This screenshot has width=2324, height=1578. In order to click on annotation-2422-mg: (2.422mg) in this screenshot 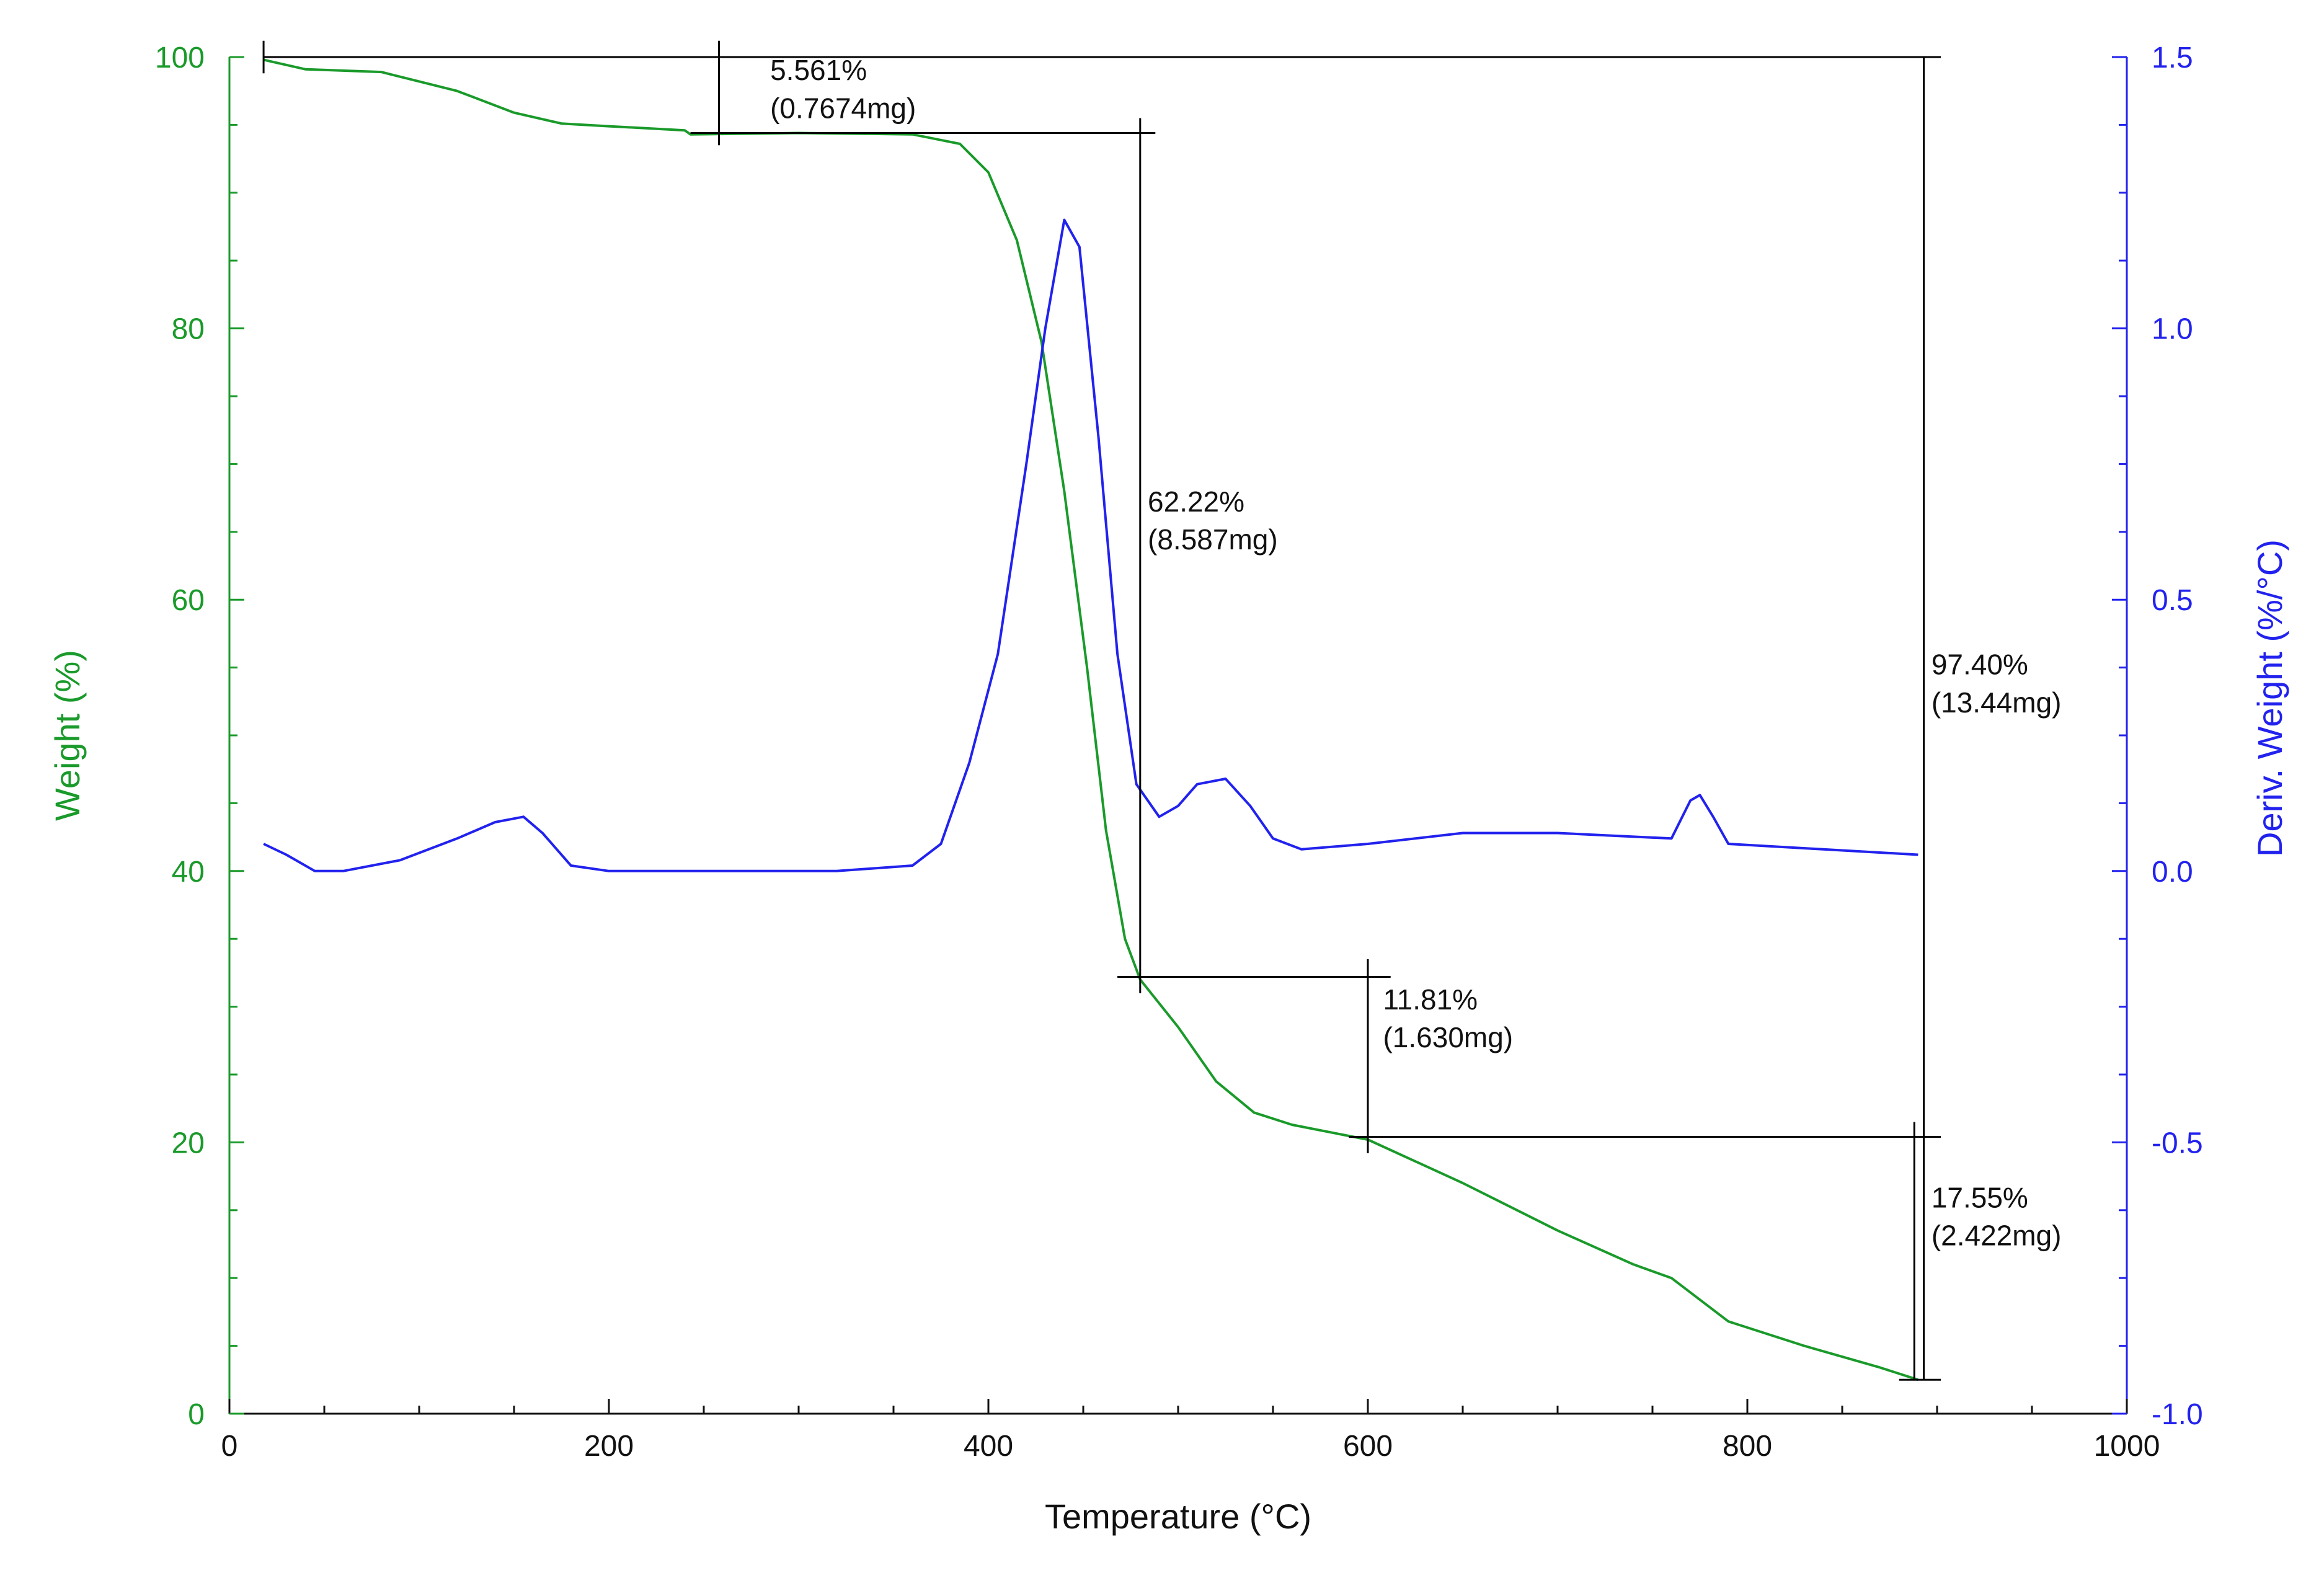, I will do `click(1996, 1236)`.